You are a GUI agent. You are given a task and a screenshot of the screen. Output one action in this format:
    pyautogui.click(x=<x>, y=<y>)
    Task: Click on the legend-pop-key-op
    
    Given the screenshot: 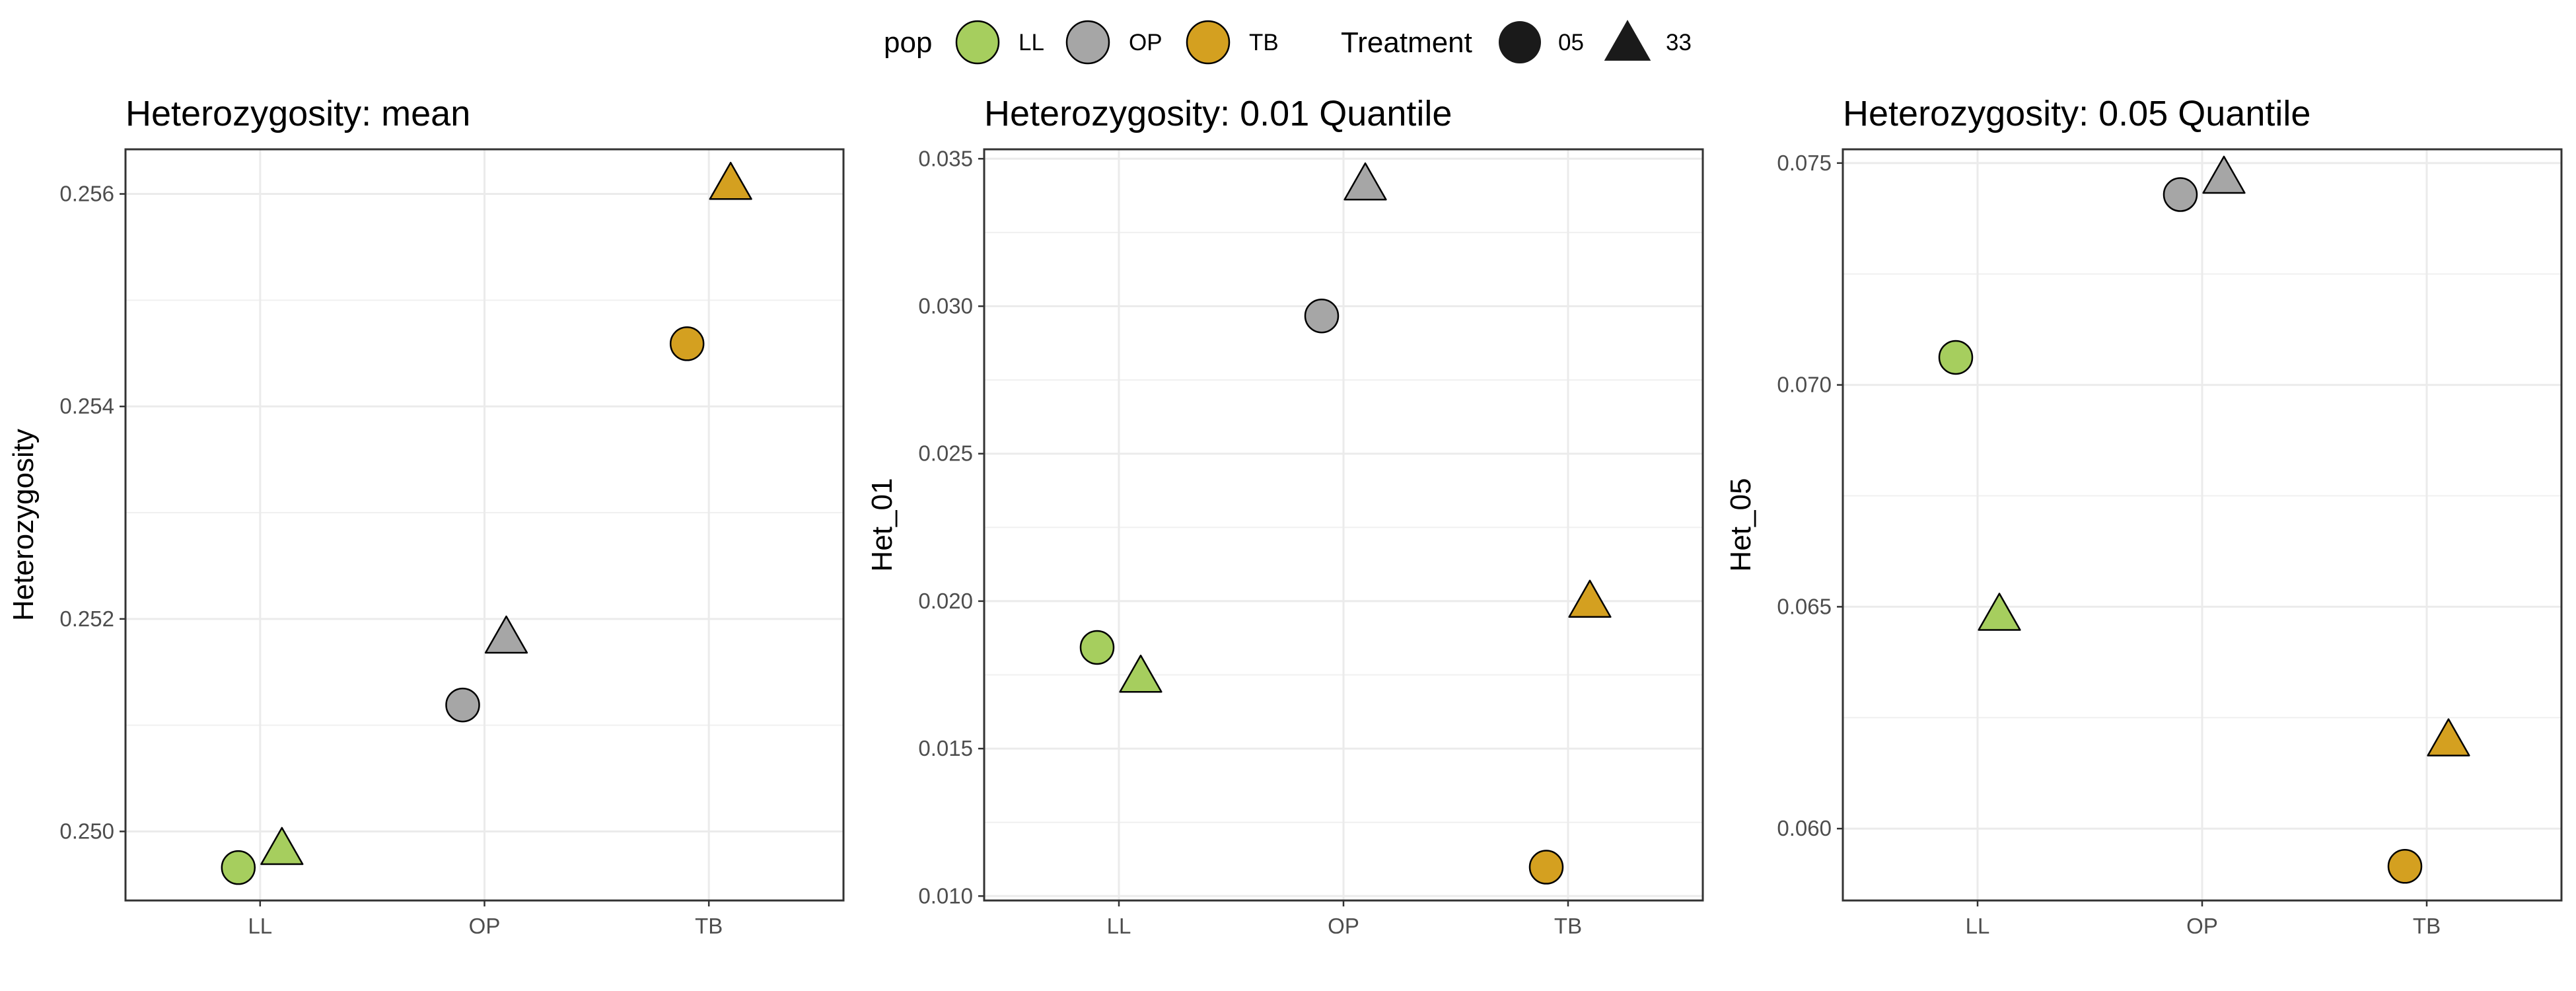 What is the action you would take?
    pyautogui.click(x=1087, y=42)
    